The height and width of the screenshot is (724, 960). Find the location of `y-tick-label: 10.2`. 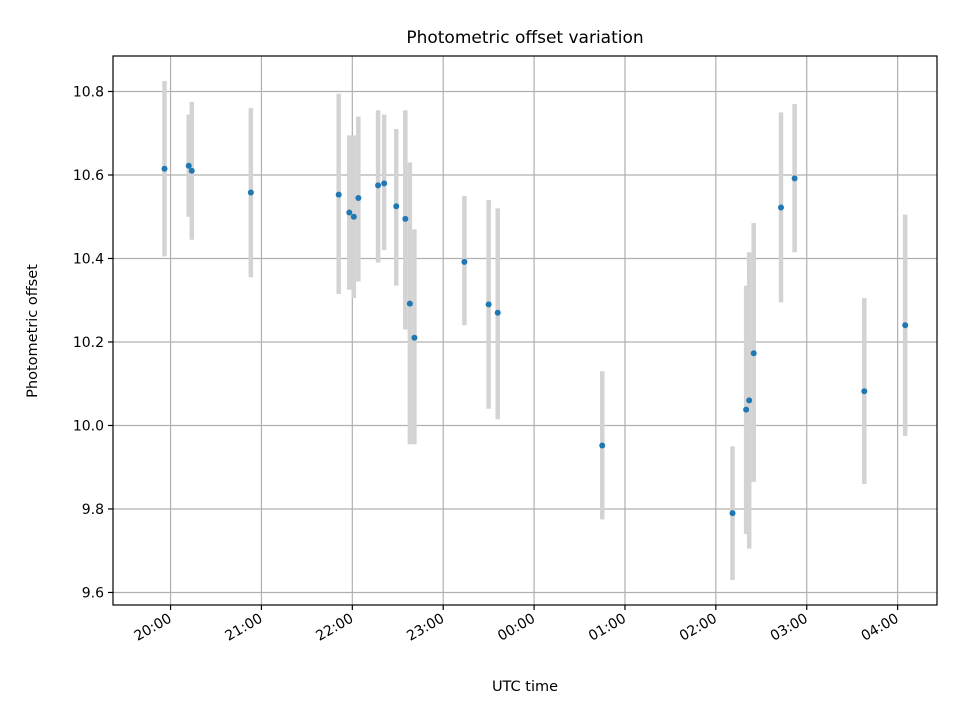

y-tick-label: 10.2 is located at coordinates (88, 343).